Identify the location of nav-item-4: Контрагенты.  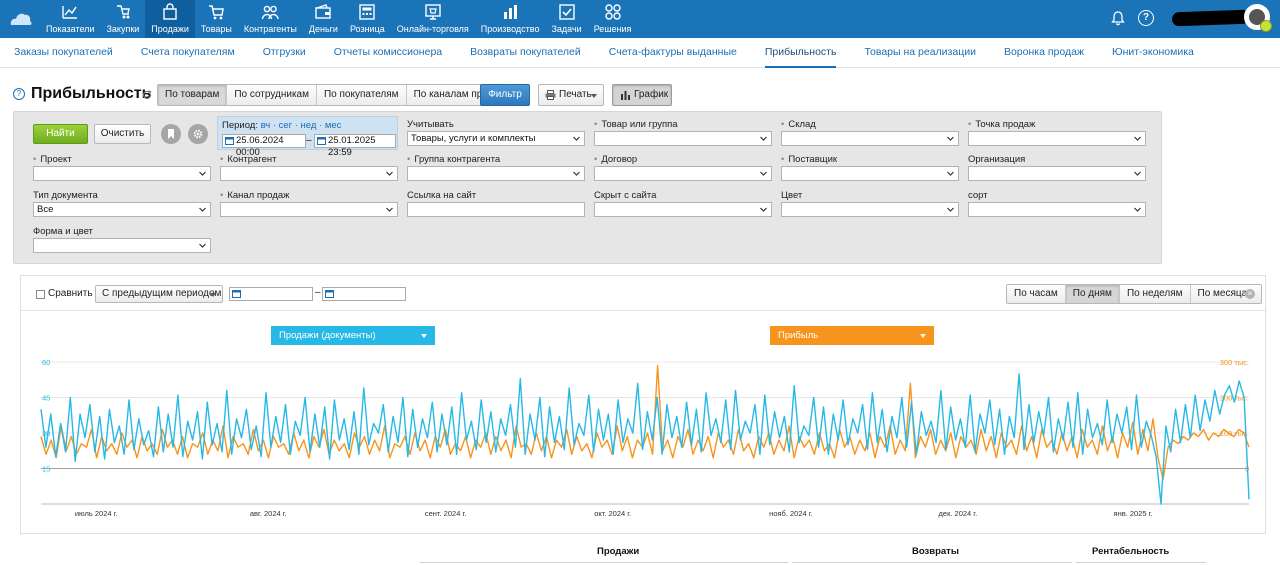
(270, 19).